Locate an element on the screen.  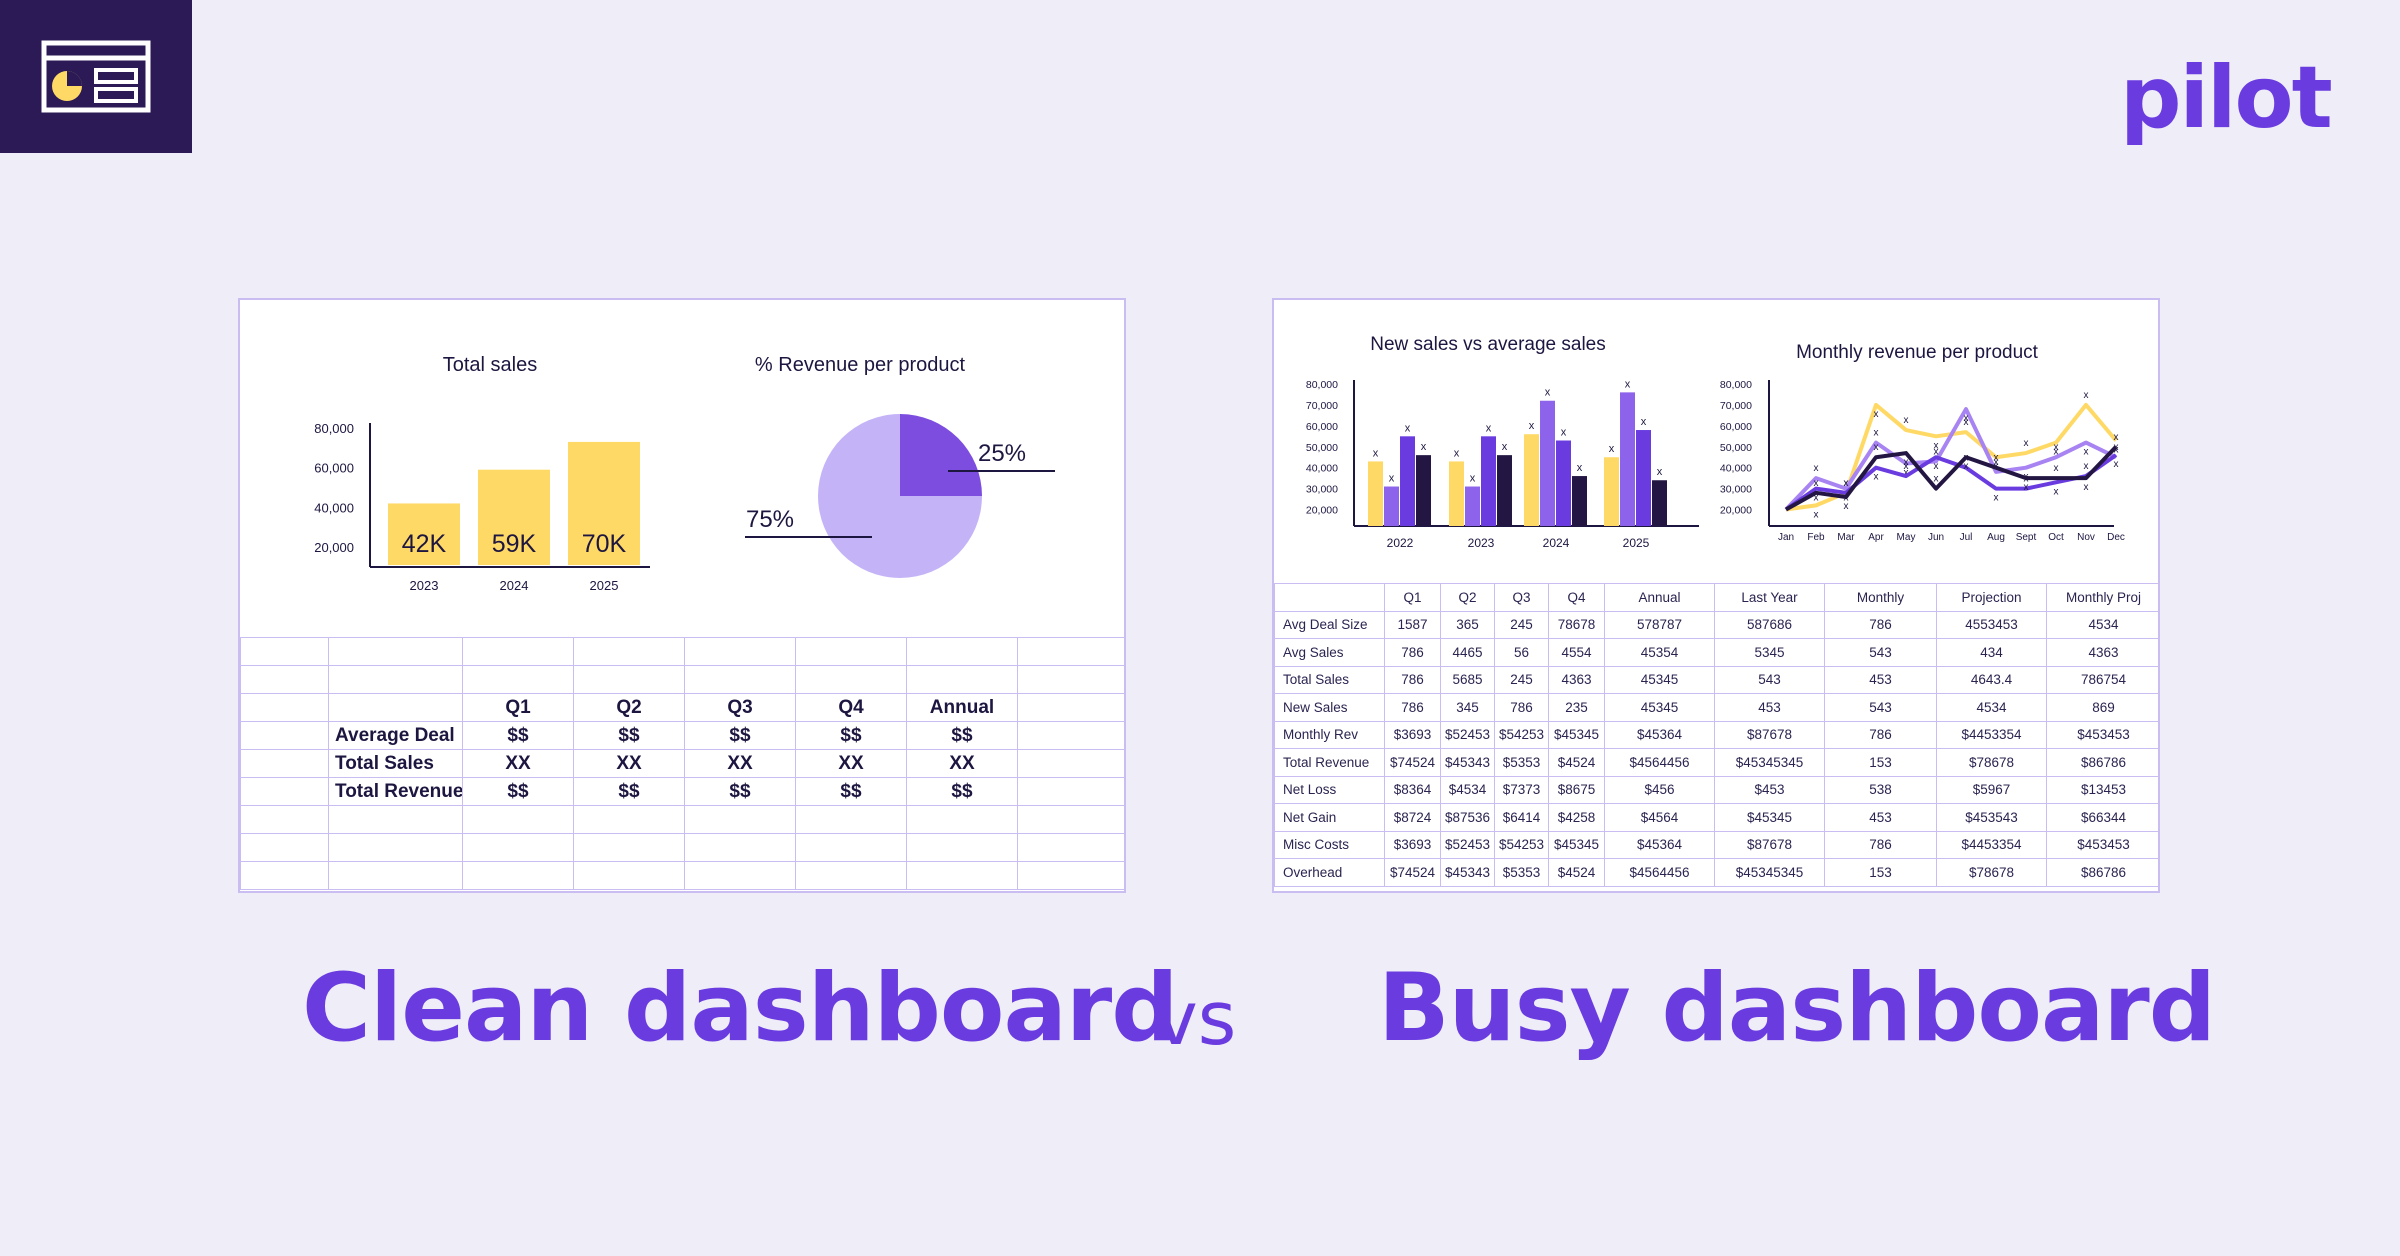
busy-dashboard-caption: Busy dashboard is located at coordinates (1797, 1008).